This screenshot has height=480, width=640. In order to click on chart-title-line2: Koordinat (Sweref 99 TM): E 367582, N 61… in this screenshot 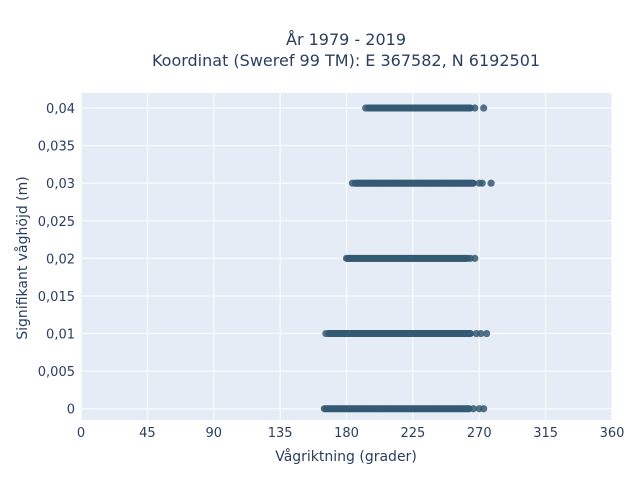, I will do `click(346, 60)`.